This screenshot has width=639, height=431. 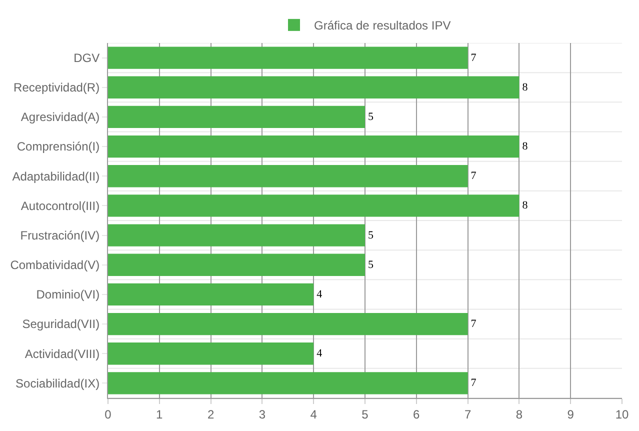 I want to click on y-tick-label: Dominio(VI), so click(x=68, y=295).